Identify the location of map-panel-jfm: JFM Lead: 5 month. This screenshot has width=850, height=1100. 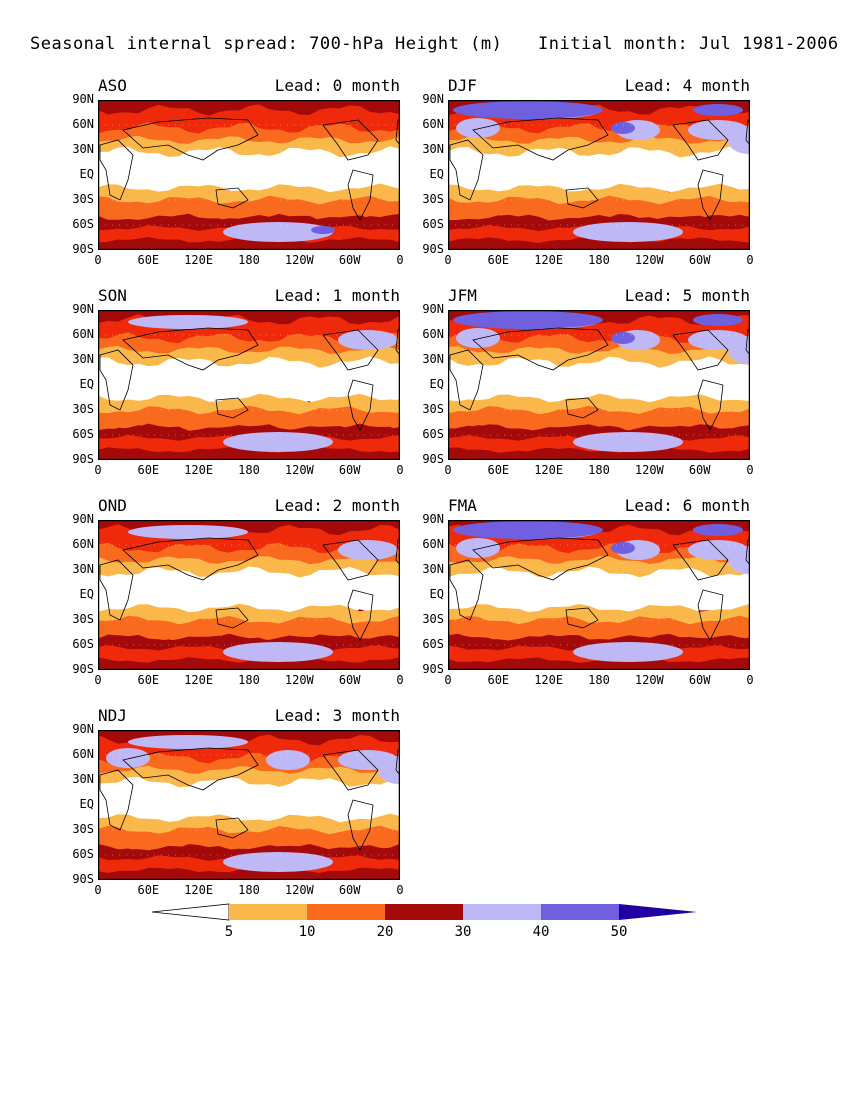
(599, 373).